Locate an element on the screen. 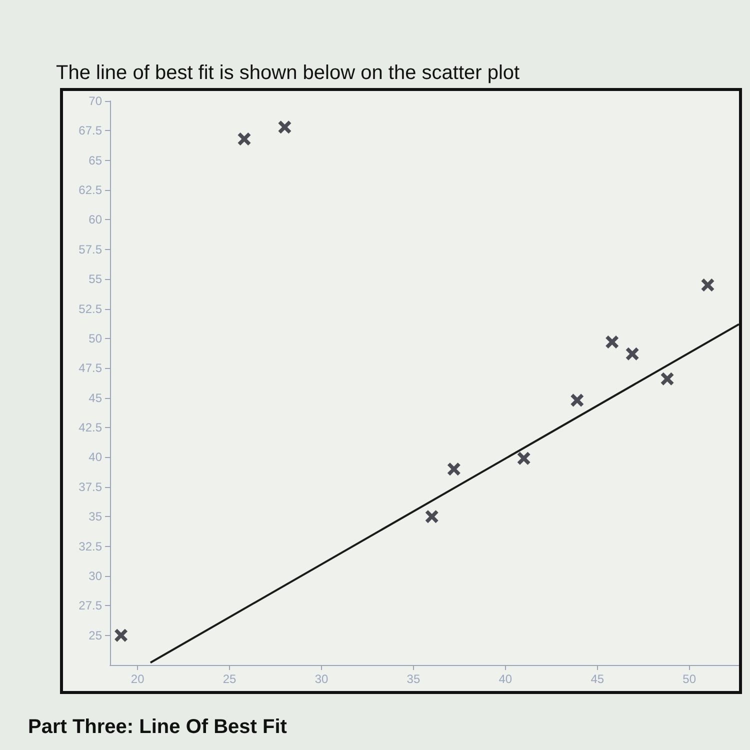 This screenshot has width=750, height=750. y-tick-label: 40 is located at coordinates (95, 457).